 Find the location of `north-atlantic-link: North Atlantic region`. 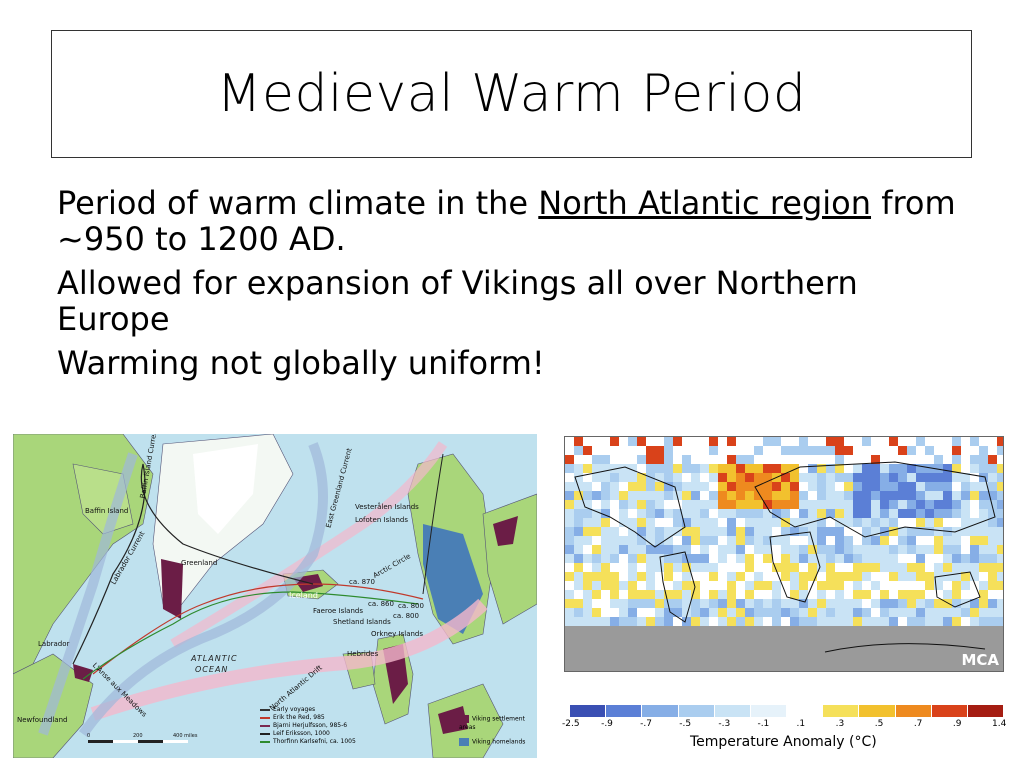

north-atlantic-link: North Atlantic region is located at coordinates (705, 203).